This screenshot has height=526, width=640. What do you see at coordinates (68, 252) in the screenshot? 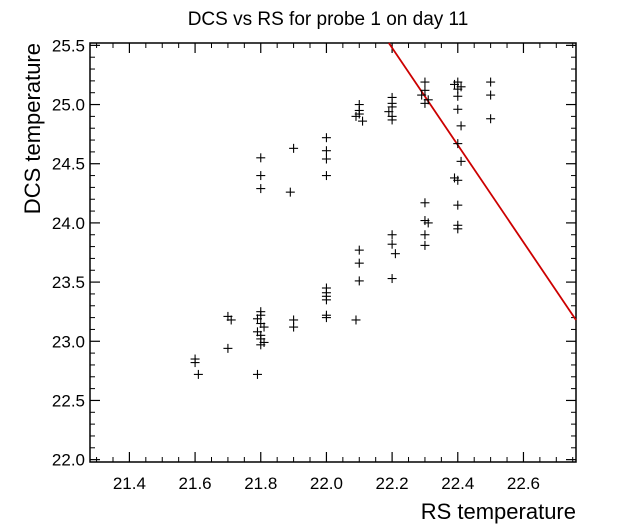
I see `y-axis-tick-labels: 22.0 22.5 23.0 23.5 24.0 24.5 25.0 25.5` at bounding box center [68, 252].